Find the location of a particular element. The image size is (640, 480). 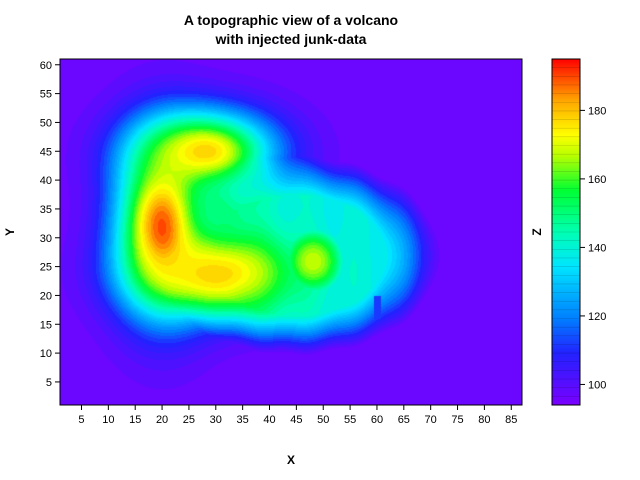

colorbar-tick-label: 100 is located at coordinates (597, 385).